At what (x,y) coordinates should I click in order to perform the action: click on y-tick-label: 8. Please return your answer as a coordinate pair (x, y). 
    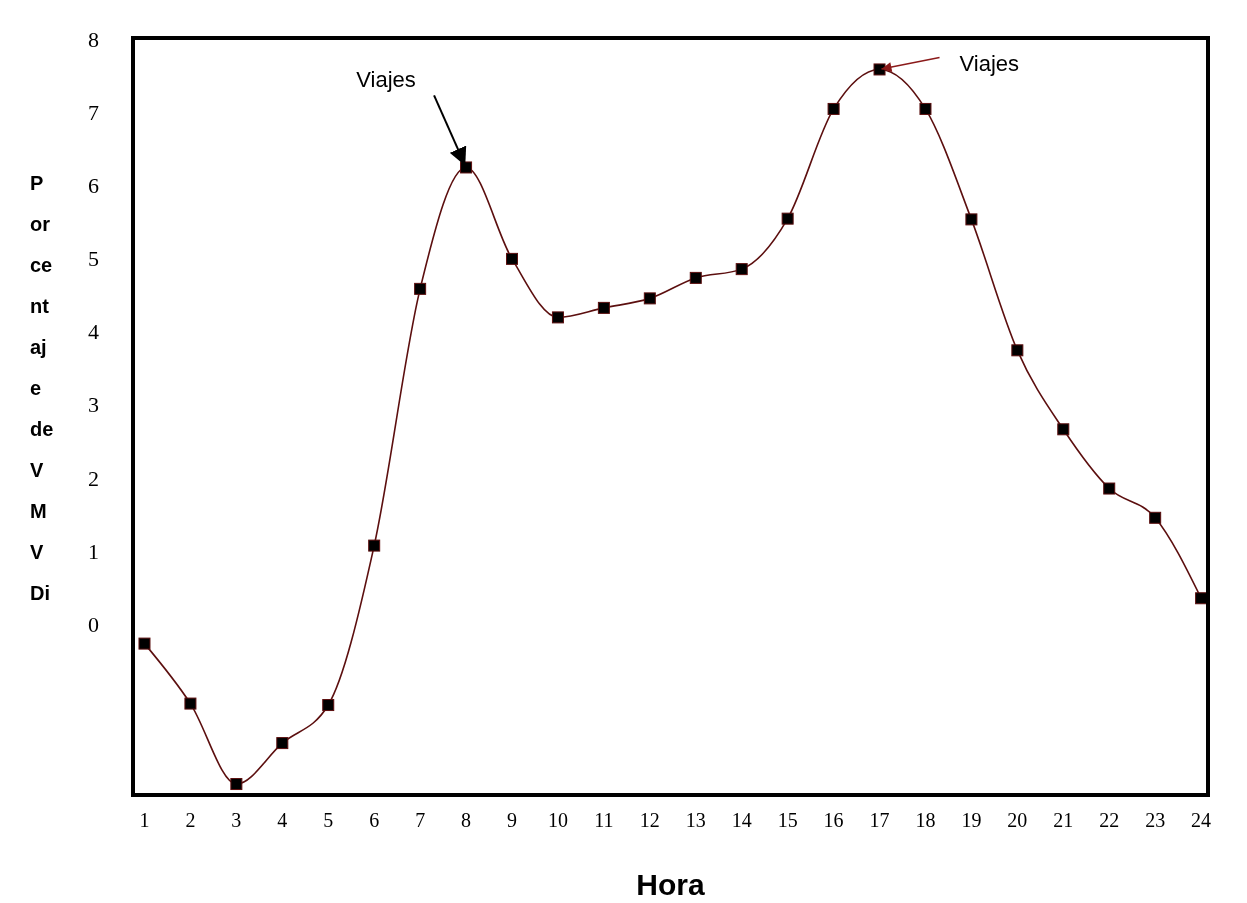
    Looking at the image, I should click on (93, 39).